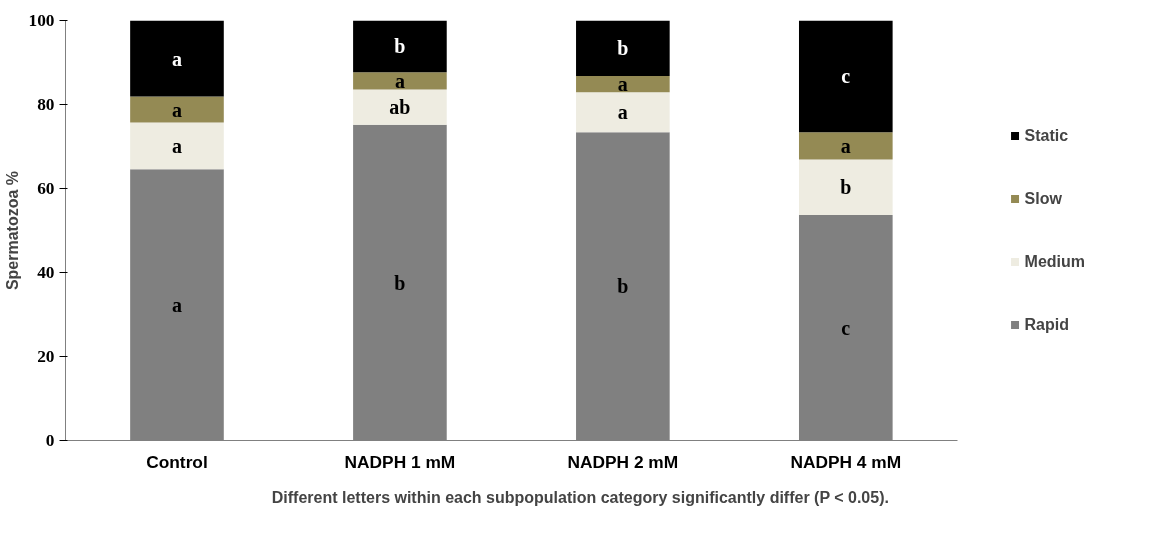 This screenshot has width=1150, height=556. What do you see at coordinates (46, 272) in the screenshot?
I see `y-tick-label: 40` at bounding box center [46, 272].